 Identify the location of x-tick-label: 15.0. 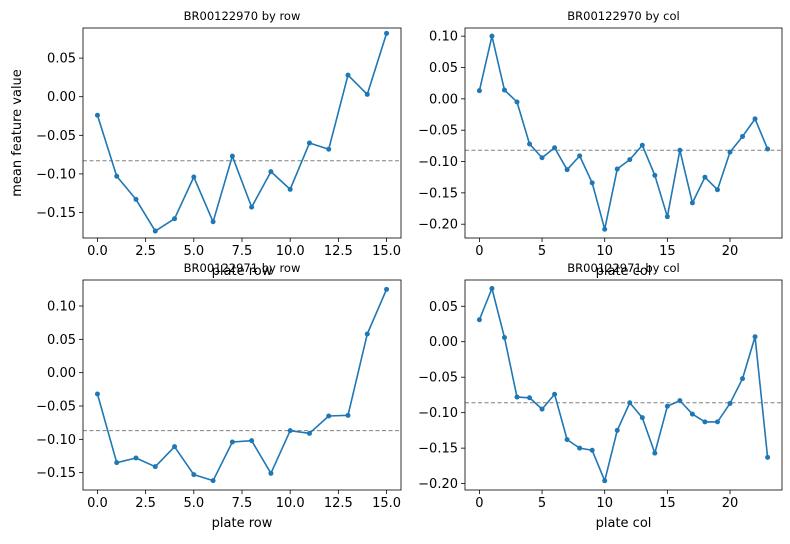
(386, 503).